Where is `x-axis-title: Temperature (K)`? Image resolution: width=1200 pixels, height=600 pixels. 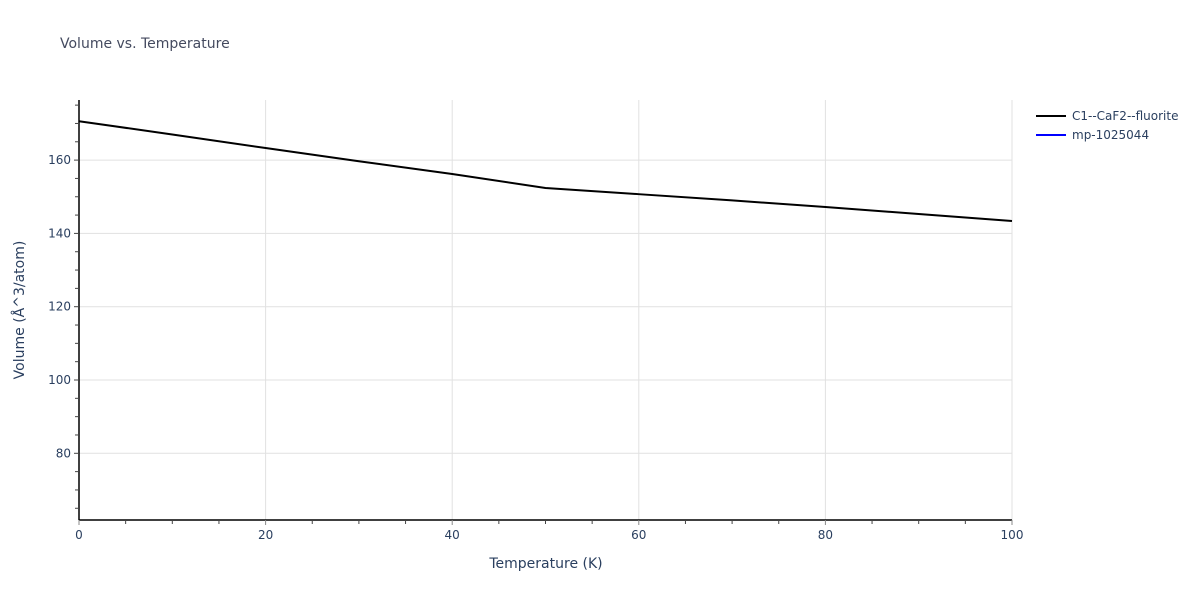 x-axis-title: Temperature (K) is located at coordinates (545, 564).